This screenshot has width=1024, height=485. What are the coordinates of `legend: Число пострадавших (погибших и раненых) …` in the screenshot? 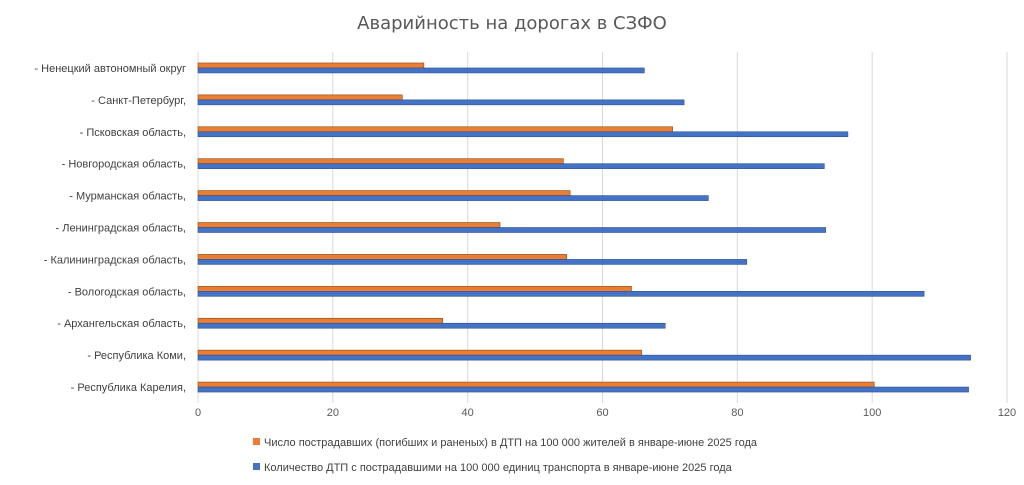 It's located at (505, 455).